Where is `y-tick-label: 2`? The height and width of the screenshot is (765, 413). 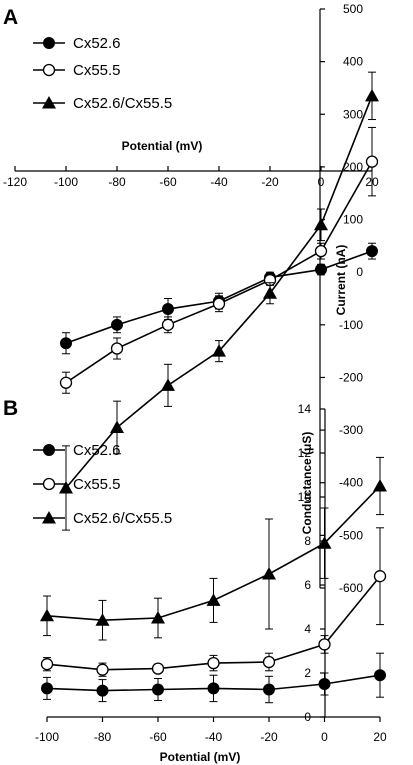 y-tick-label: 2 is located at coordinates (307, 673).